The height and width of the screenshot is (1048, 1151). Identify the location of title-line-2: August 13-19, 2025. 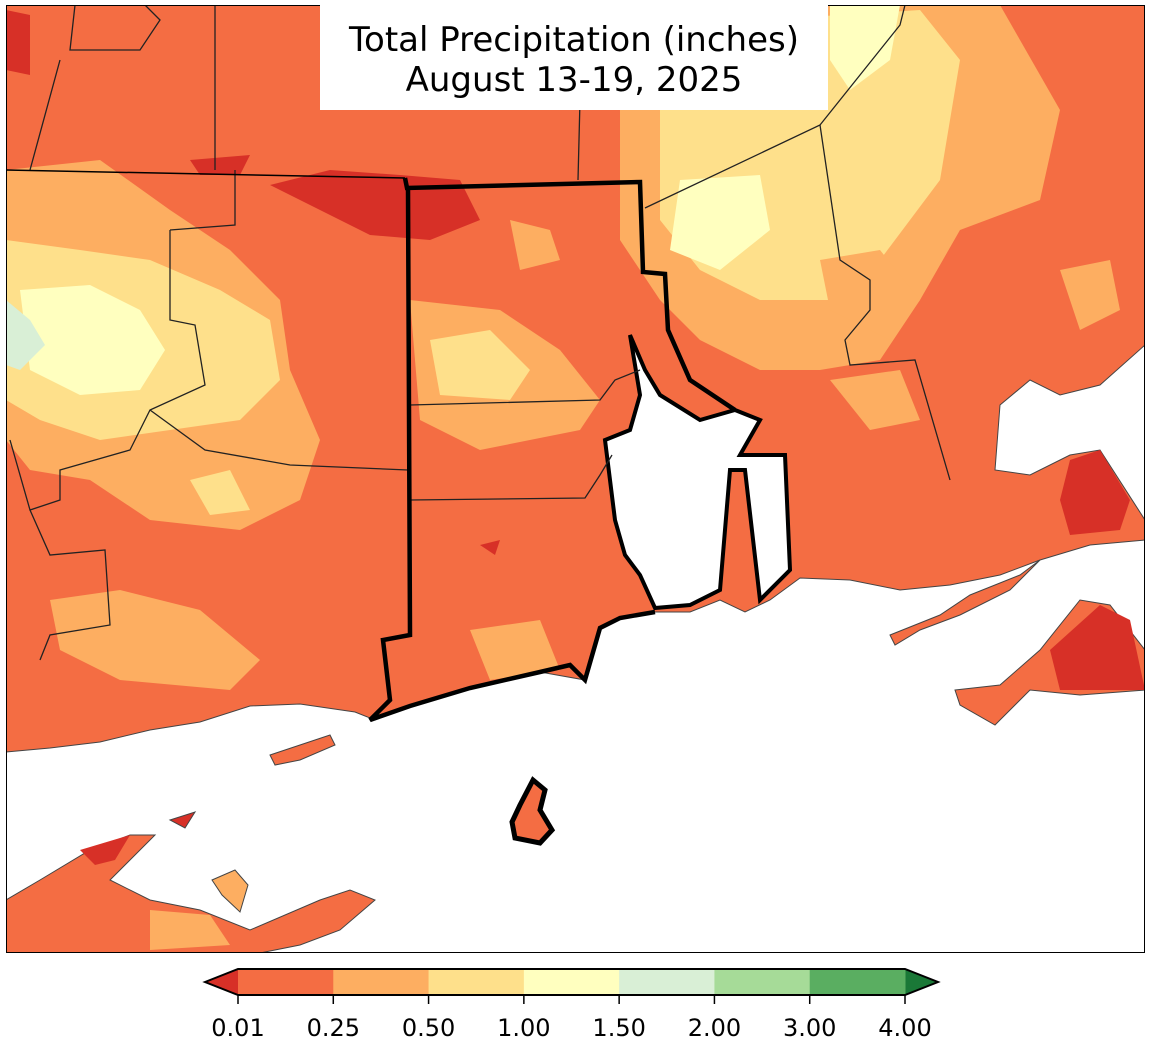
(574, 80).